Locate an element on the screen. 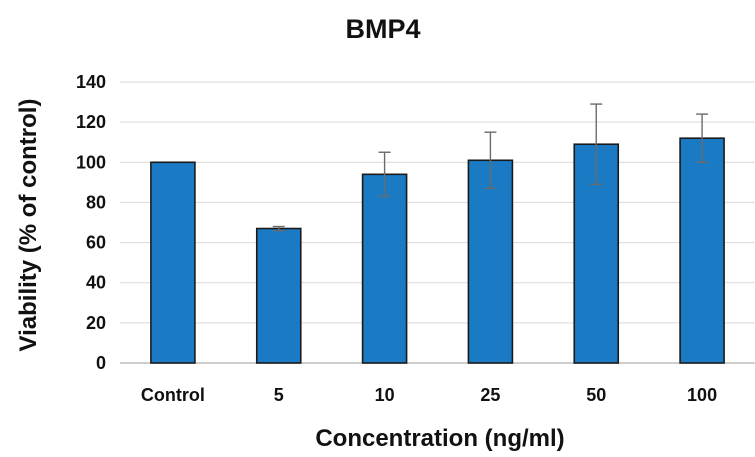 Image resolution: width=755 pixels, height=457 pixels. y-tick-label: 120 is located at coordinates (91, 122).